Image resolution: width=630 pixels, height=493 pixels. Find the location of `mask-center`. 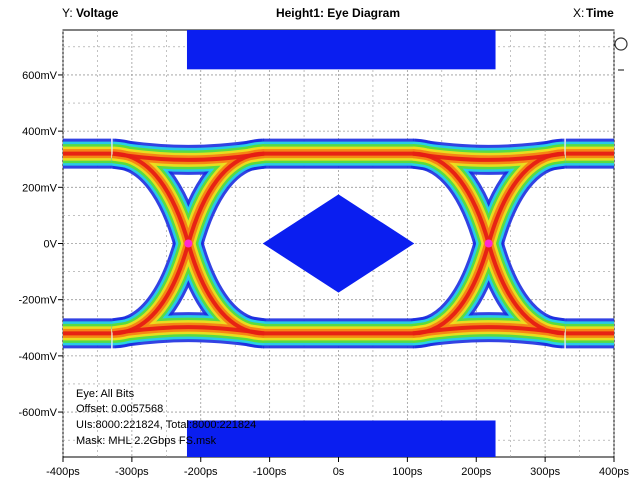

mask-center is located at coordinates (338, 243).